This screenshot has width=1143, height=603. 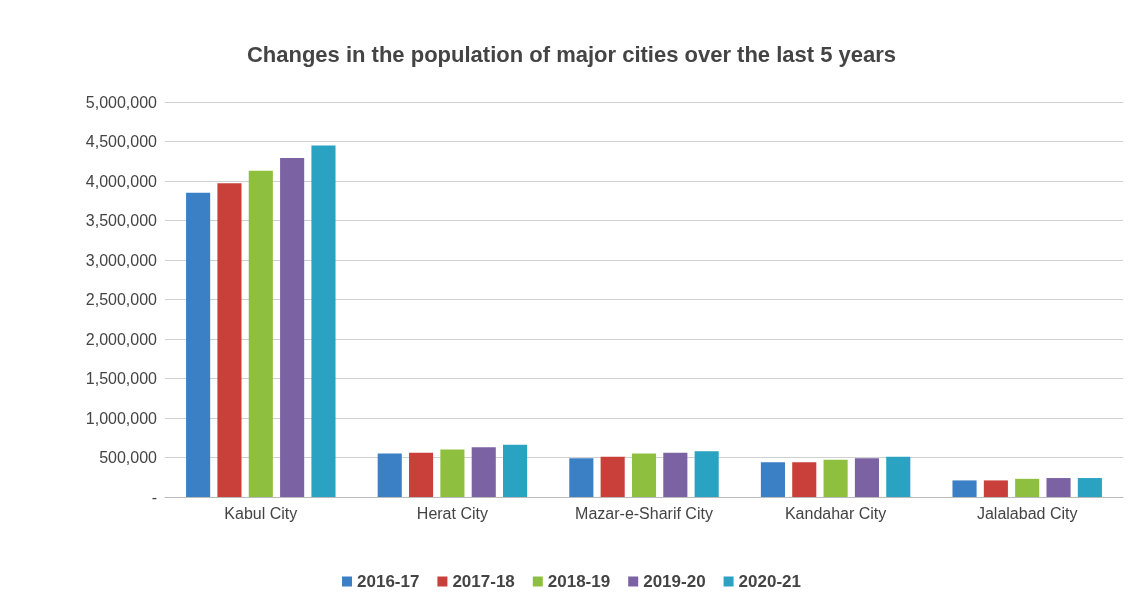 I want to click on x-tick-label: Herat City, so click(x=452, y=513).